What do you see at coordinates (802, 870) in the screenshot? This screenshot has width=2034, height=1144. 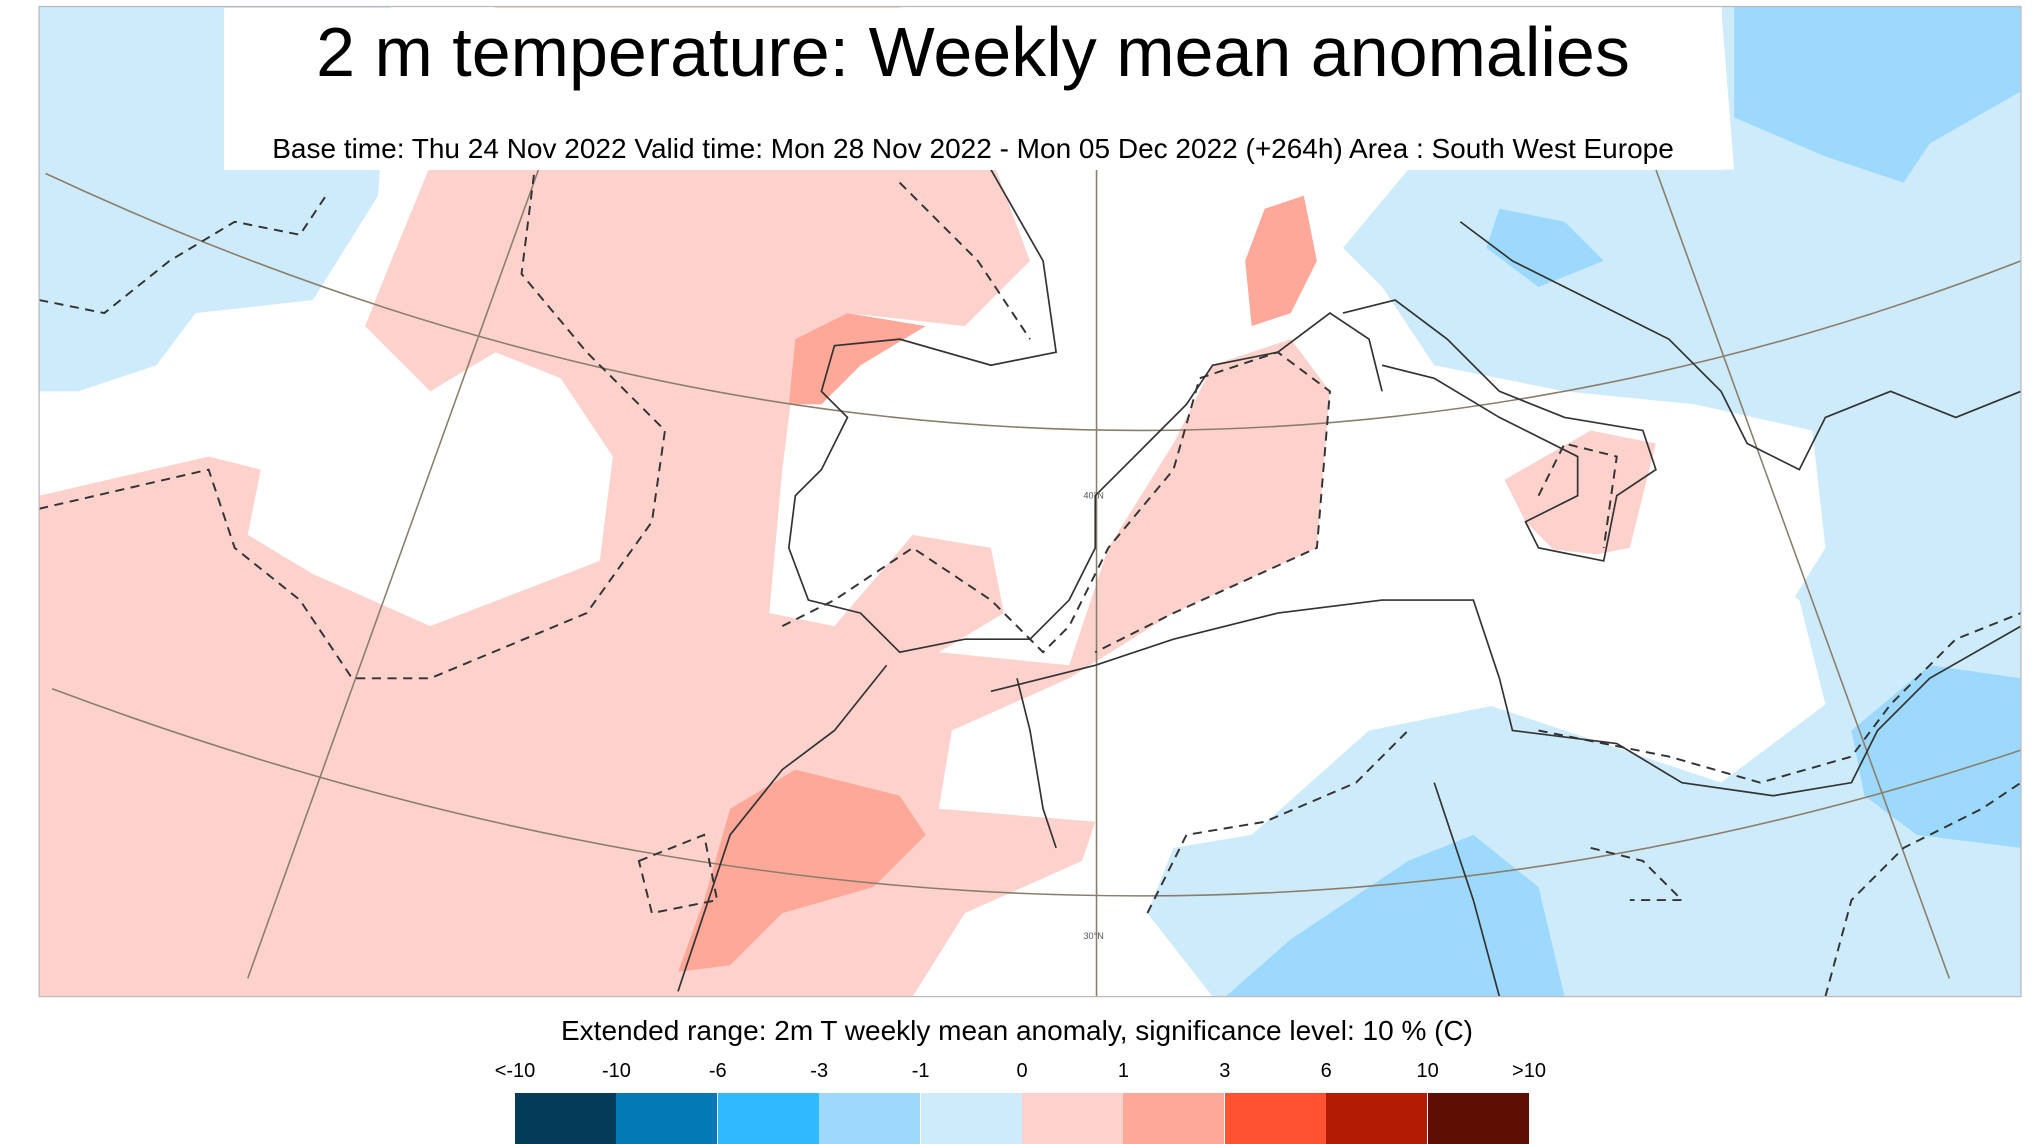 I see `anomaly-region-warm-morocco` at bounding box center [802, 870].